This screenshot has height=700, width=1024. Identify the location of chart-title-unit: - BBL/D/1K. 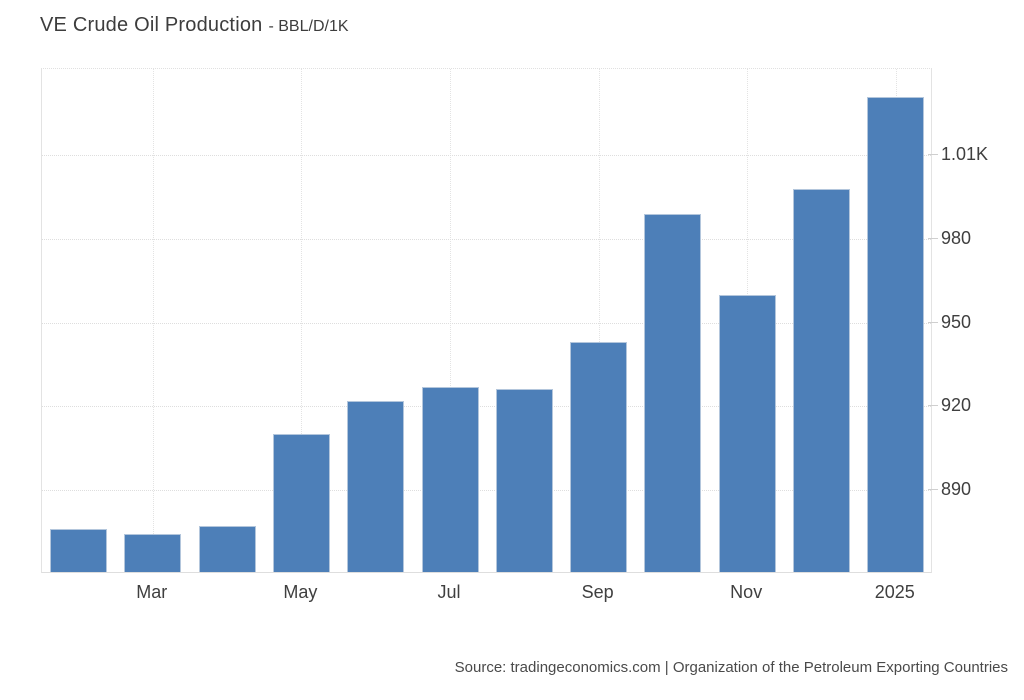
(308, 26).